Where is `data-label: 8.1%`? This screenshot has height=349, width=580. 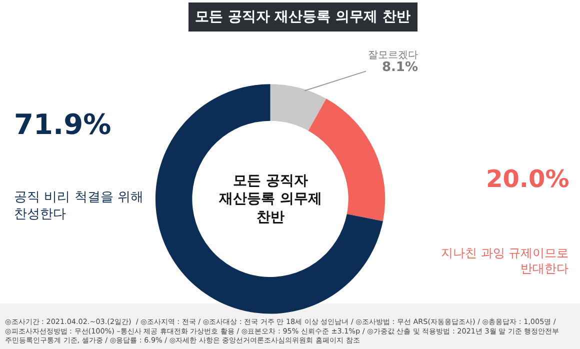 data-label: 8.1% is located at coordinates (400, 67).